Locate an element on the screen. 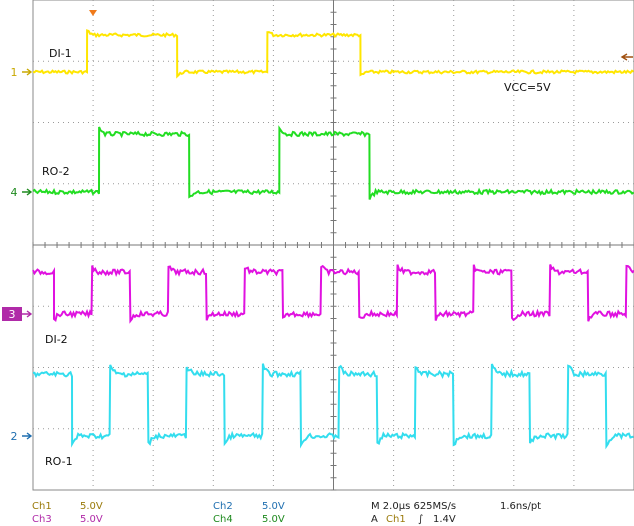 The image size is (634, 526). trace-ch1 is located at coordinates (333, 54).